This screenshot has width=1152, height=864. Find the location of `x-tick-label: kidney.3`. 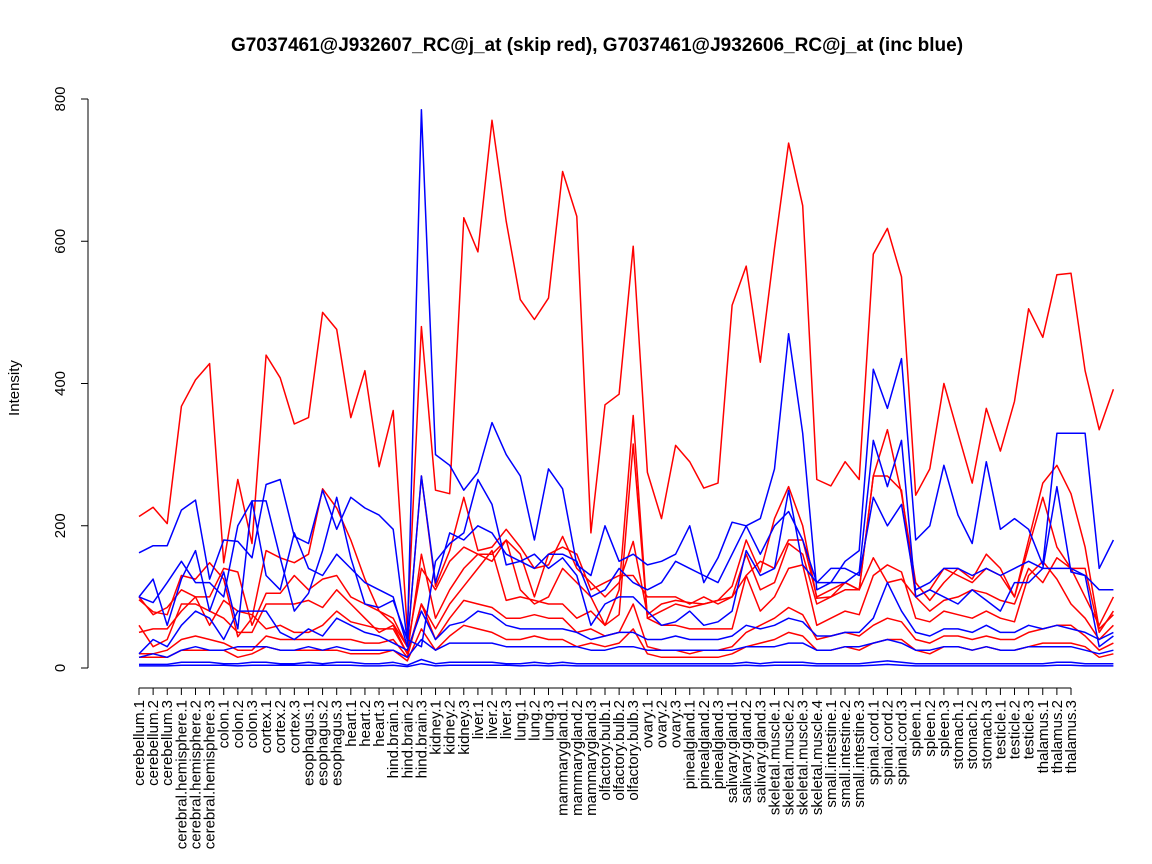

x-tick-label: kidney.3 is located at coordinates (464, 727).